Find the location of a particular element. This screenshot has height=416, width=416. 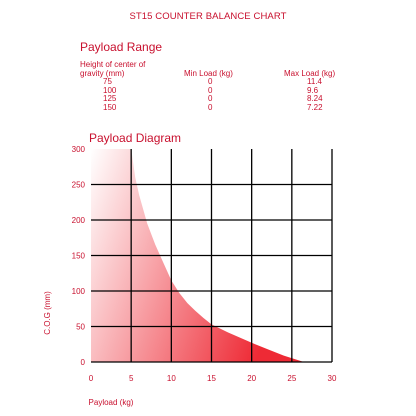

y-axis-ticks: 0 50 100 150 200 250 300 is located at coordinates (79, 256).